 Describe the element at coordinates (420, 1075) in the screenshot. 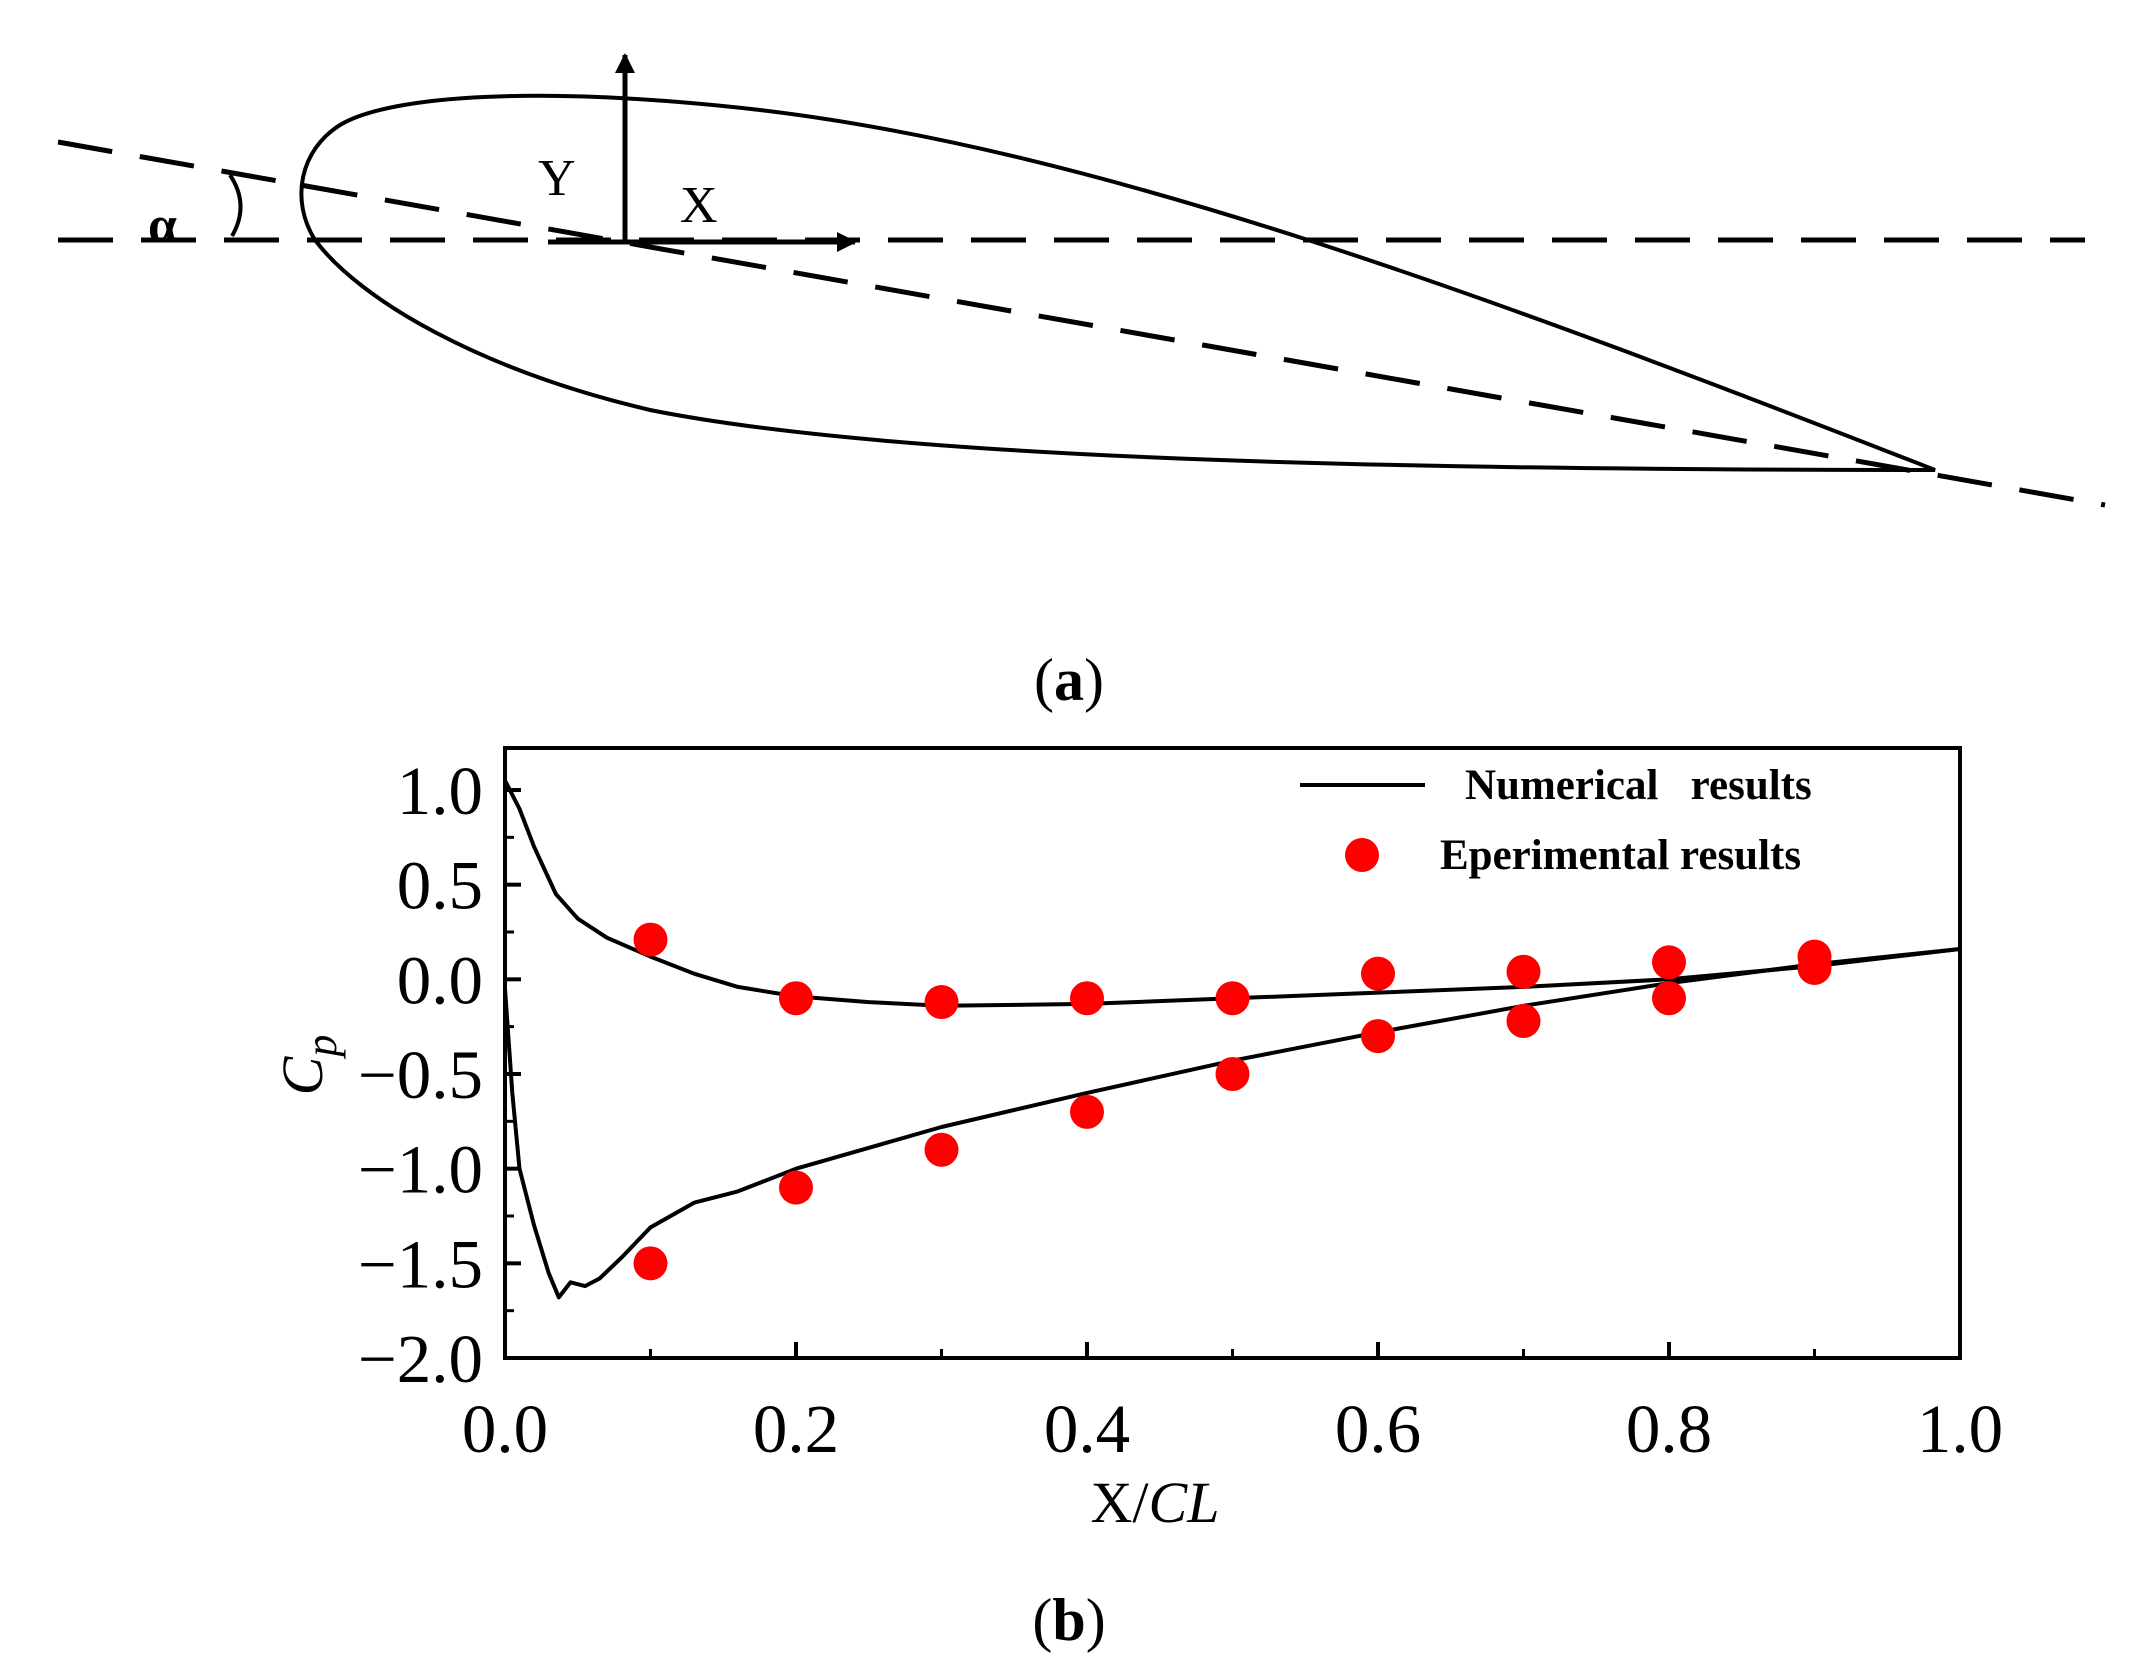

I see `y-tick-label: −0.5` at that location.